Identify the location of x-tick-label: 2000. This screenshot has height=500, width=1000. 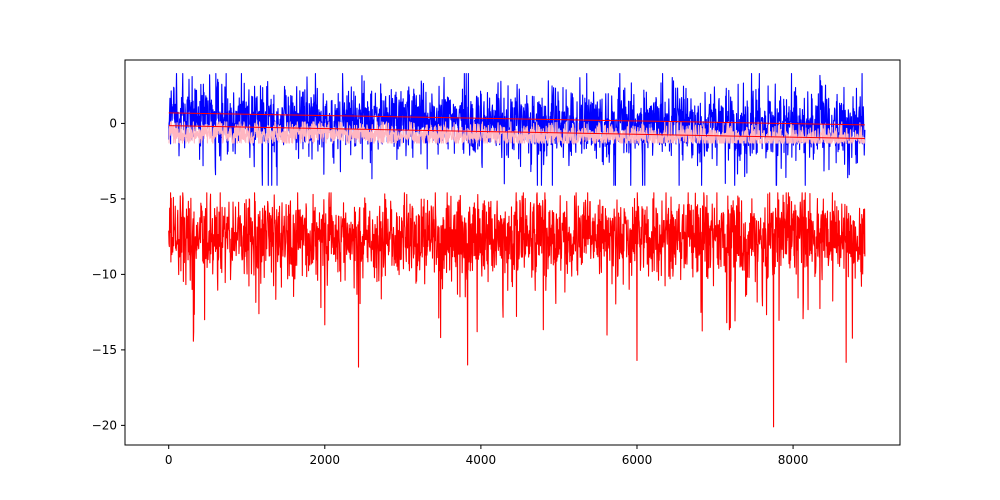
(325, 460).